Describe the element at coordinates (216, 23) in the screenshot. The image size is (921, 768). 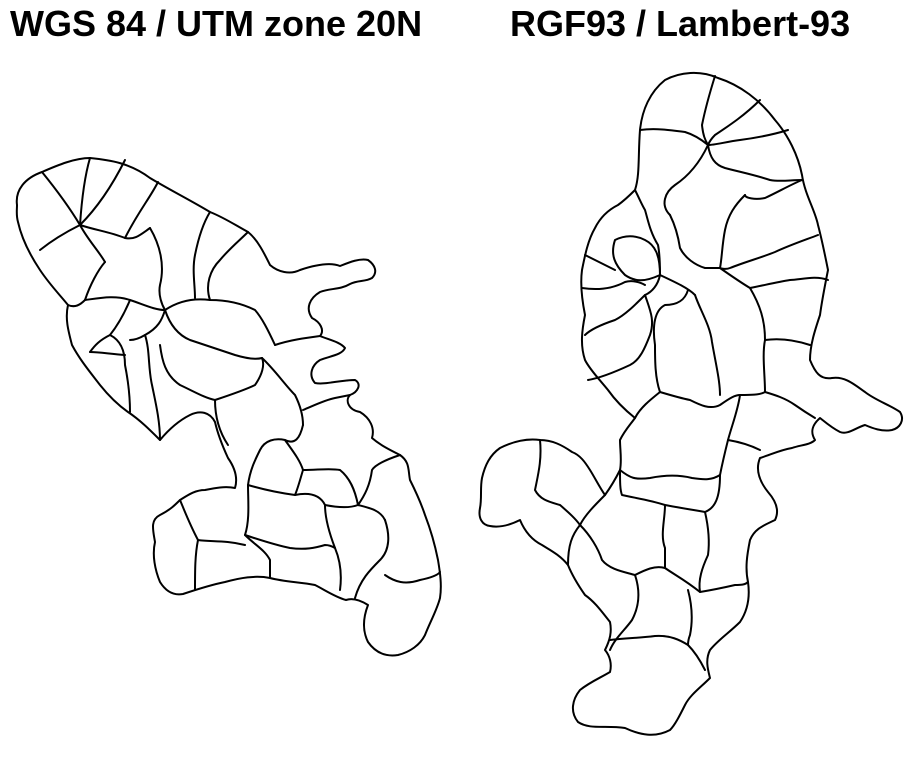
I see `map-title-utm: WGS 84 / UTM zone 20N` at that location.